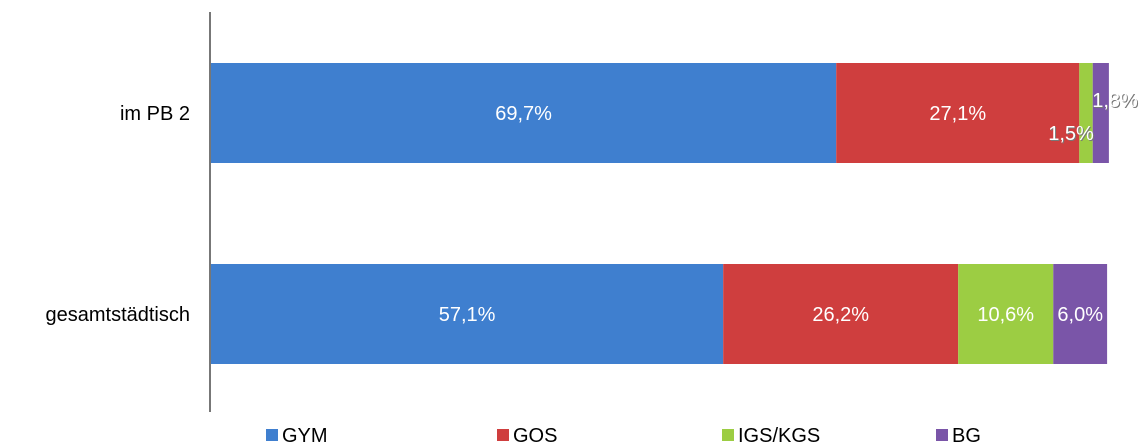  I want to click on category-label-1: gesamtstädtisch, so click(117, 315).